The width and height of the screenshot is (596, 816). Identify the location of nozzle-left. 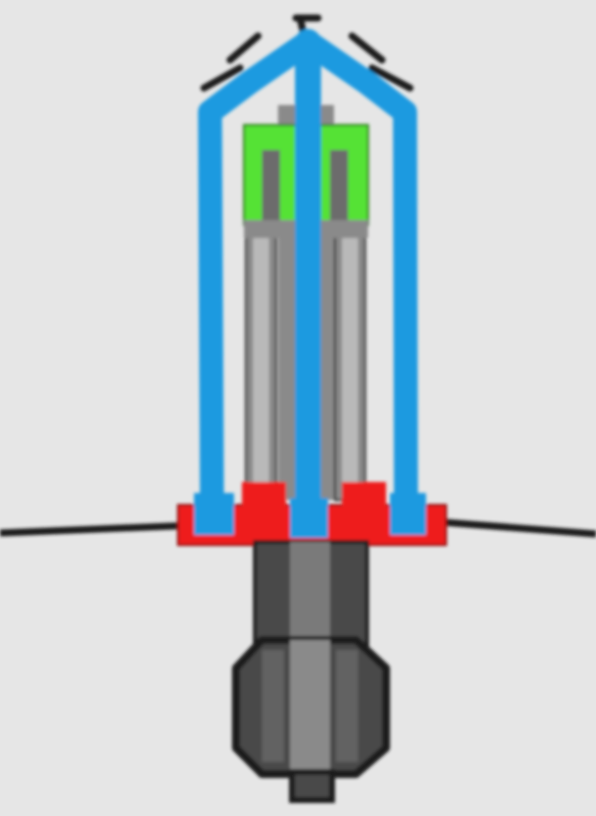
(270, 181).